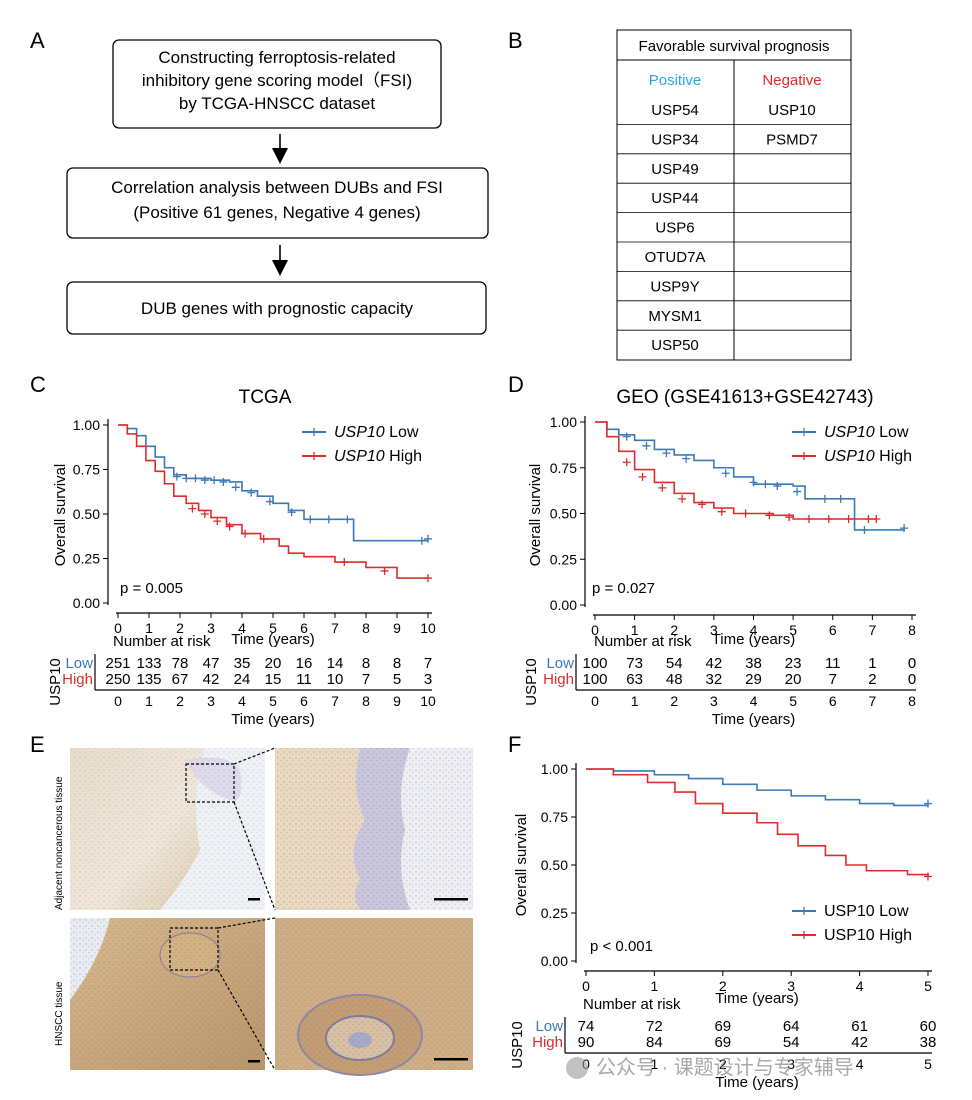 Image resolution: width=972 pixels, height=1100 pixels. I want to click on risk-count: 48, so click(674, 679).